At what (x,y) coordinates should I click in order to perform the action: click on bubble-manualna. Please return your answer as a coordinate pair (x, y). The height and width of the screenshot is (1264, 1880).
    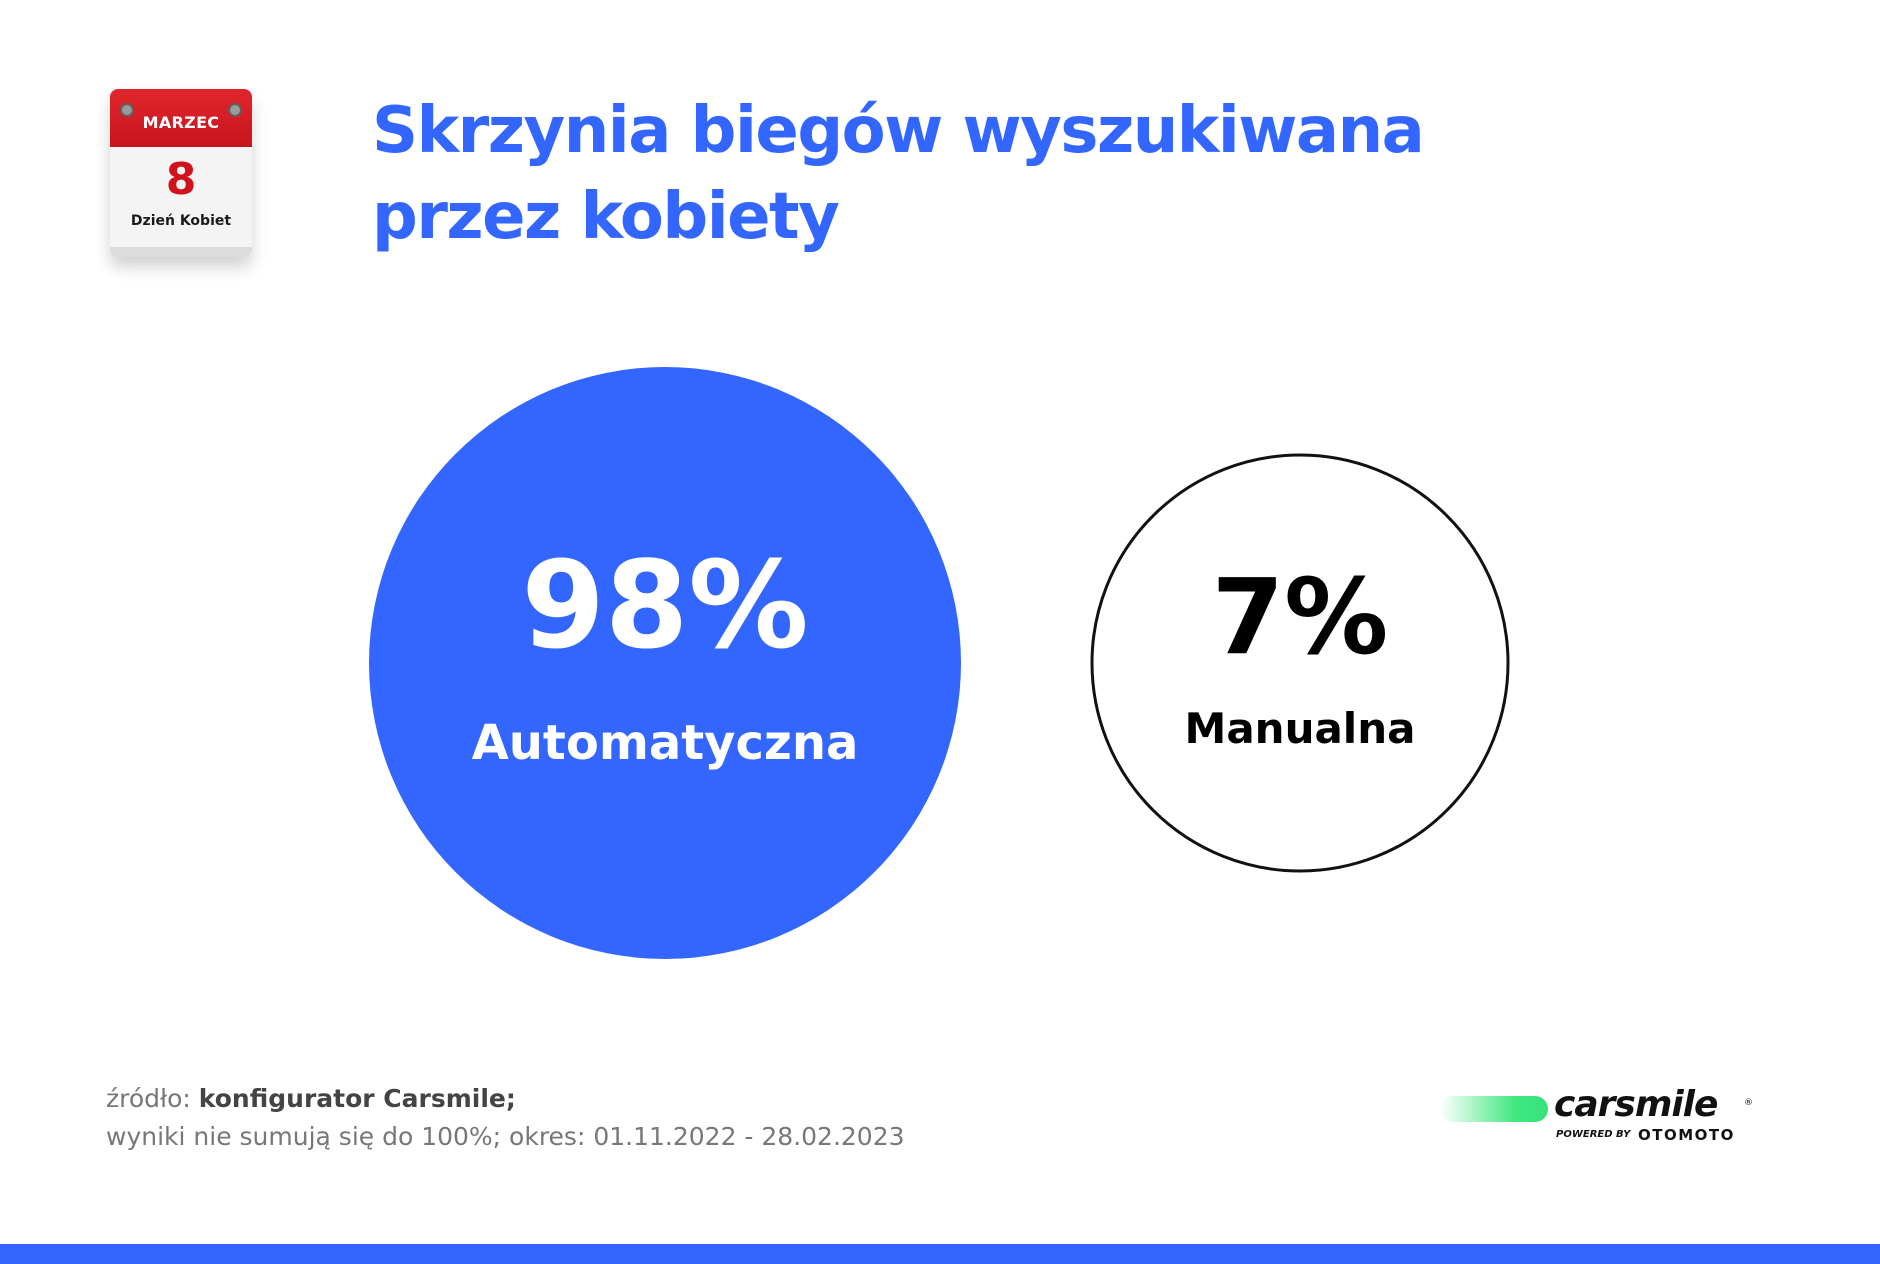
    Looking at the image, I should click on (1300, 663).